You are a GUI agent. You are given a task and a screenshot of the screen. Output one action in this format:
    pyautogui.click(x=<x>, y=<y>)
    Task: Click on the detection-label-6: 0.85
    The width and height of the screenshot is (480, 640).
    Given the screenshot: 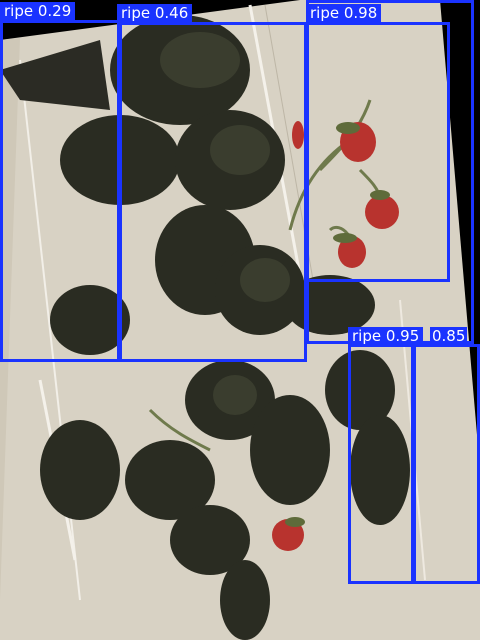 What is the action you would take?
    pyautogui.click(x=449, y=336)
    